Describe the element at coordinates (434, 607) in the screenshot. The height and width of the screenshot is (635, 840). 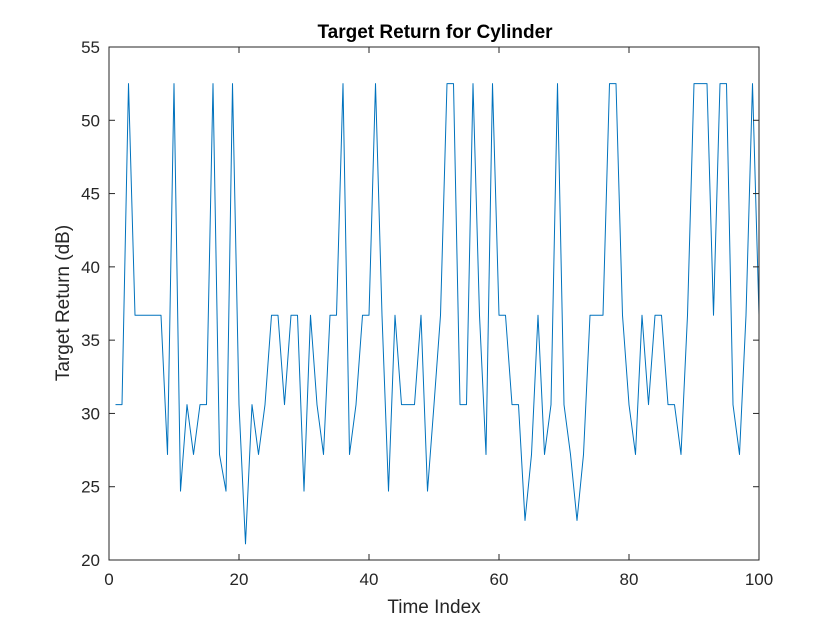
I see `x-axis-label: Time Index` at that location.